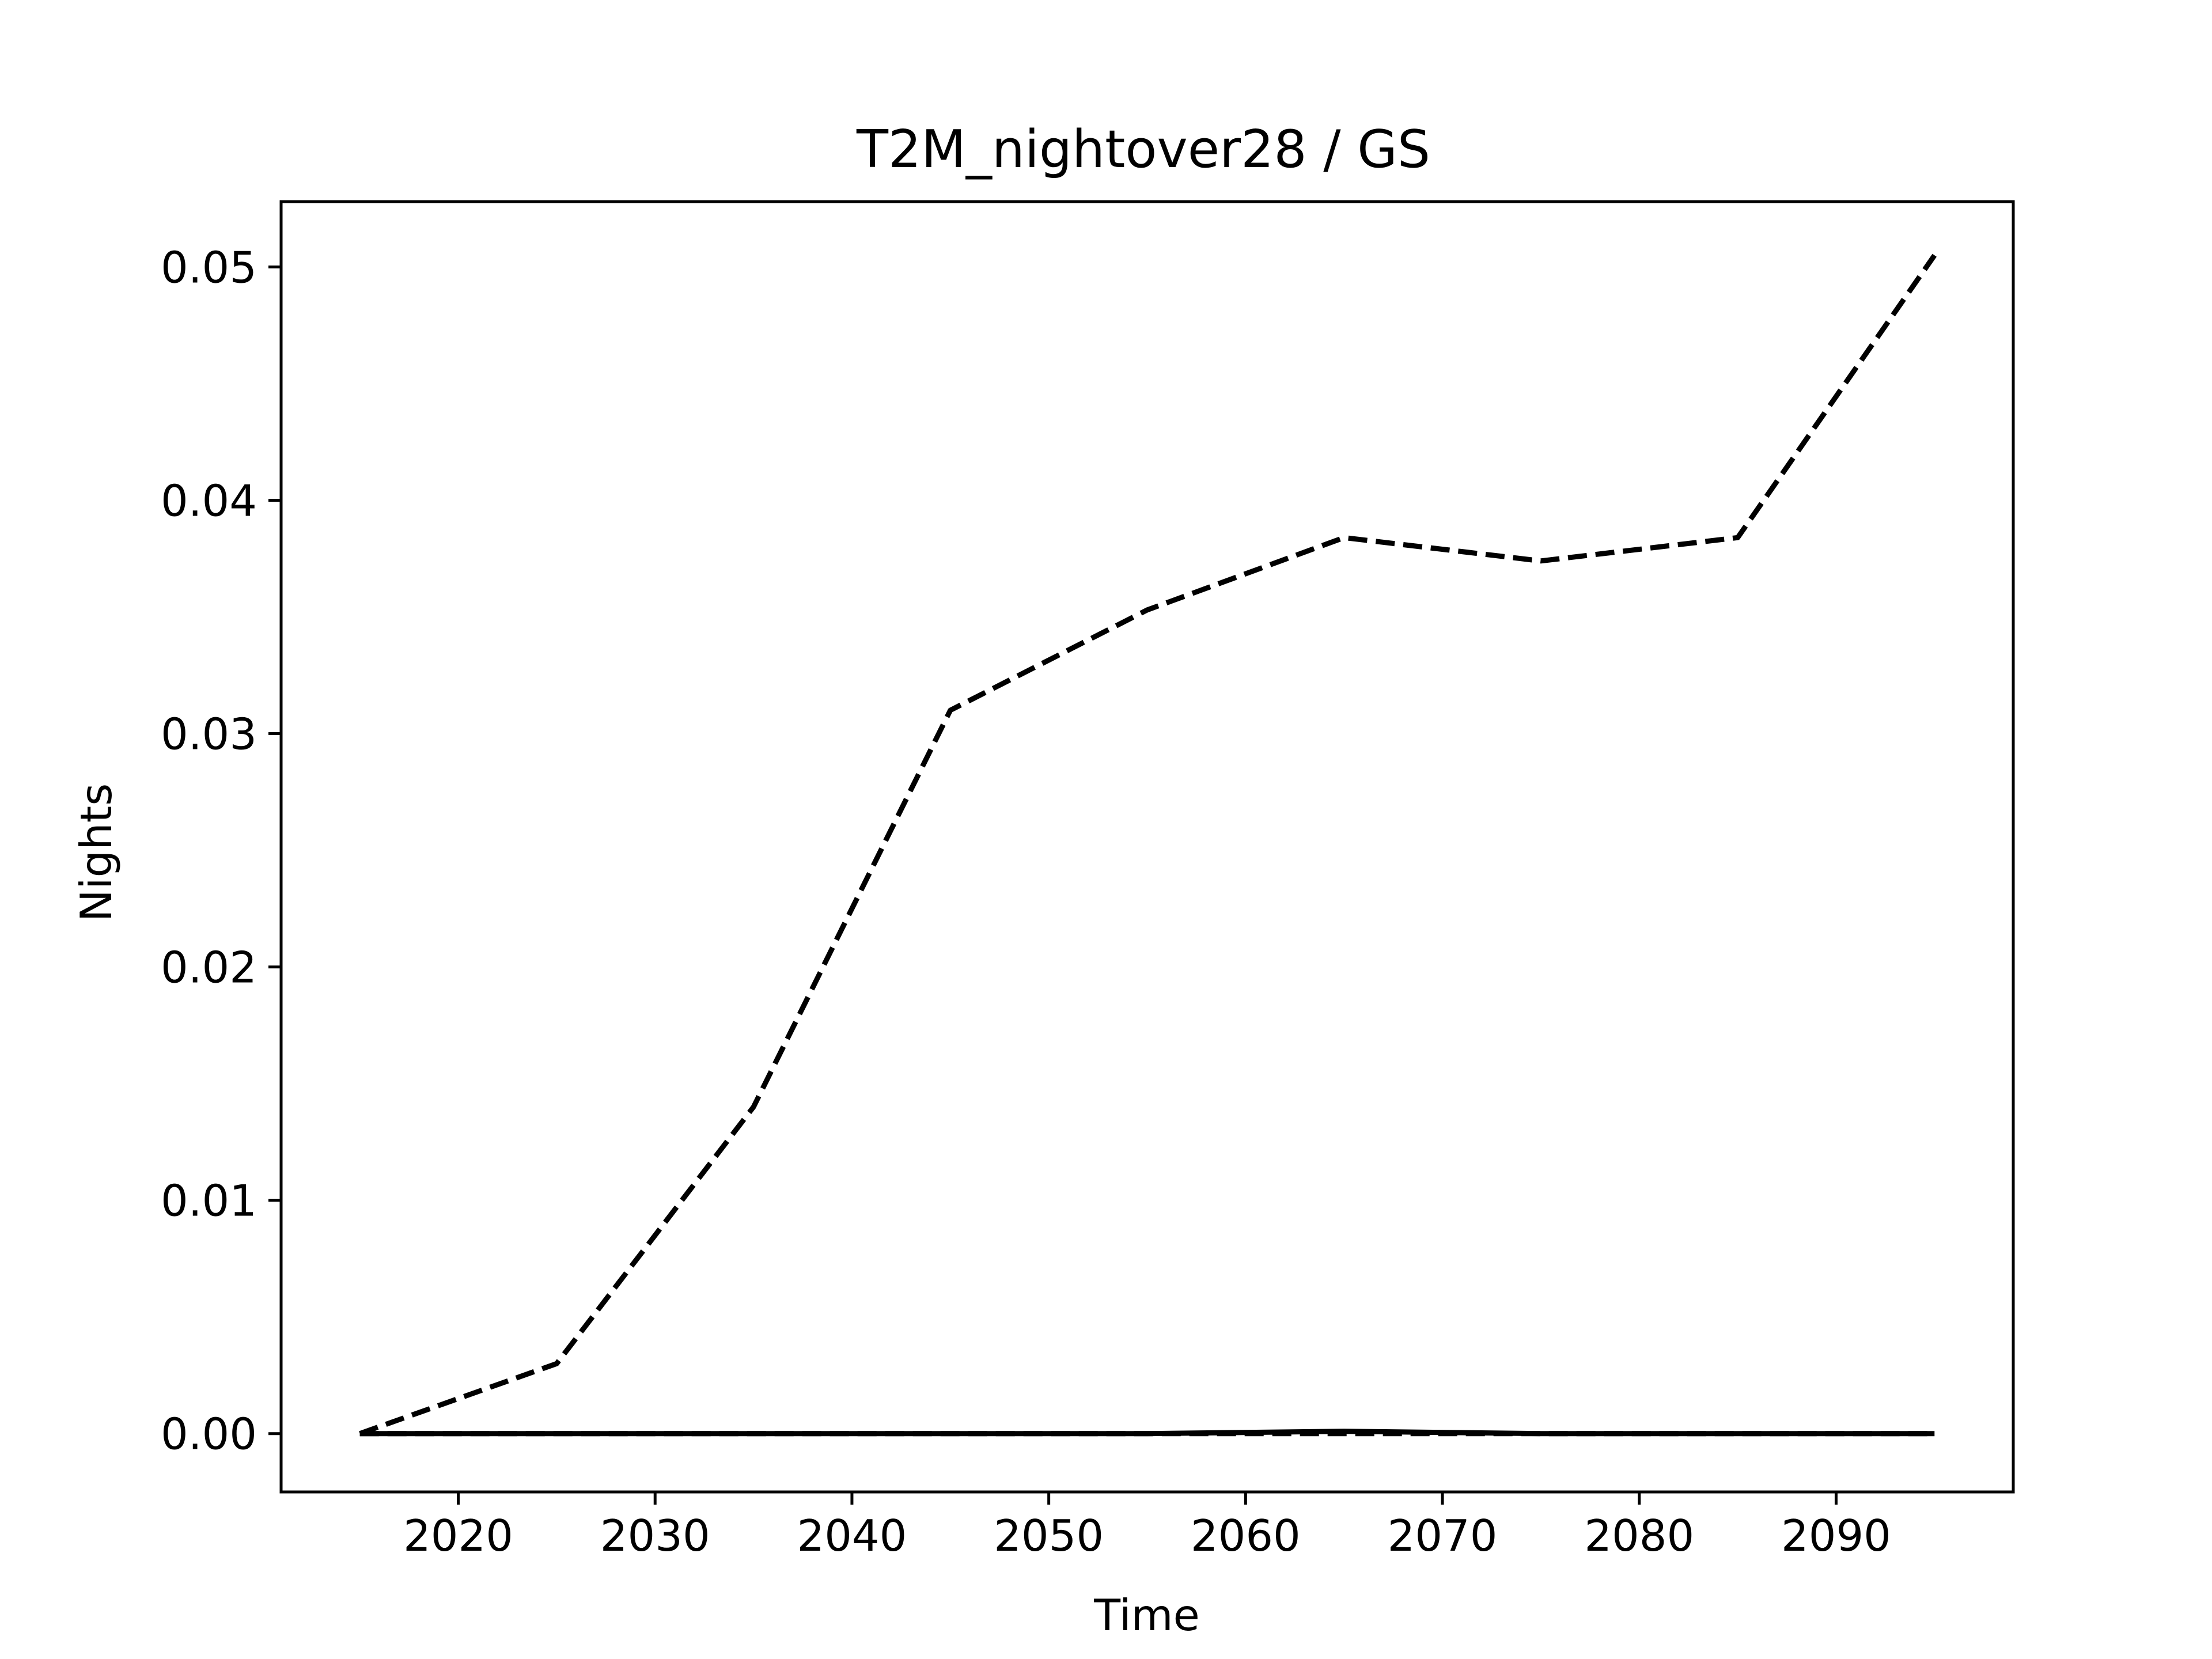 Image resolution: width=2212 pixels, height=1659 pixels. Describe the element at coordinates (1146, 1615) in the screenshot. I see `x-axis-title: Time` at that location.